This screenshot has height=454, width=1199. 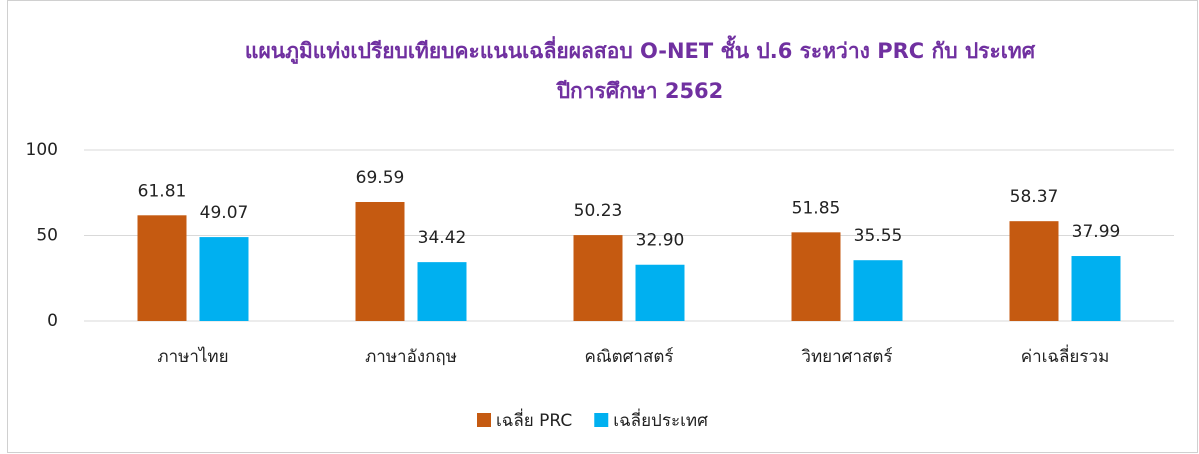 I want to click on data-label: 51.85, so click(x=816, y=208).